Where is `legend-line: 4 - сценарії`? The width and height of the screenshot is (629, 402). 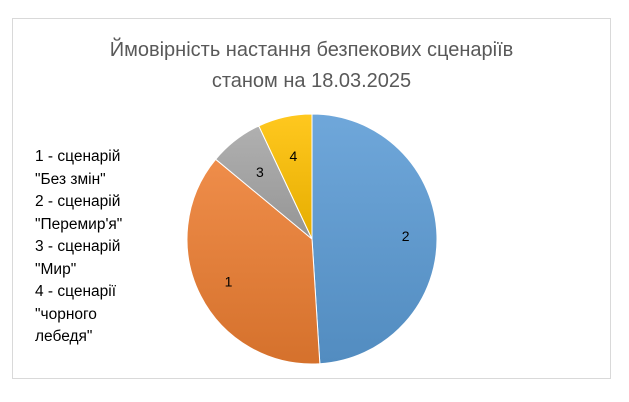
legend-line: 4 - сценарії is located at coordinates (76, 291).